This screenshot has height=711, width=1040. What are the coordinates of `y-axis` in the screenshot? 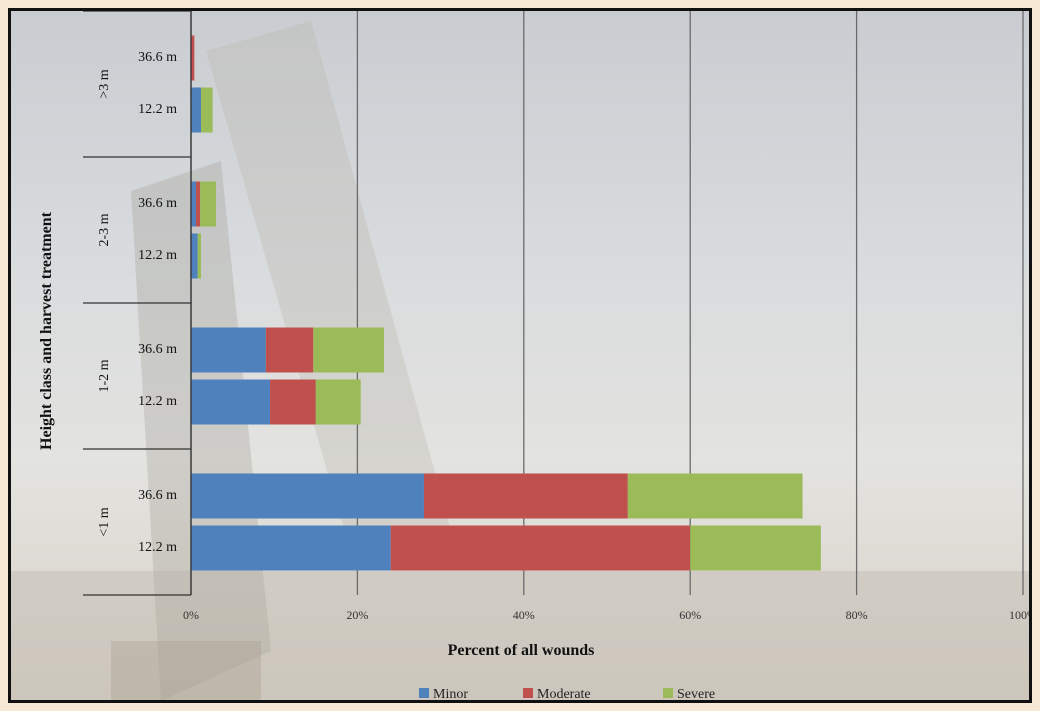 It's located at (137, 303).